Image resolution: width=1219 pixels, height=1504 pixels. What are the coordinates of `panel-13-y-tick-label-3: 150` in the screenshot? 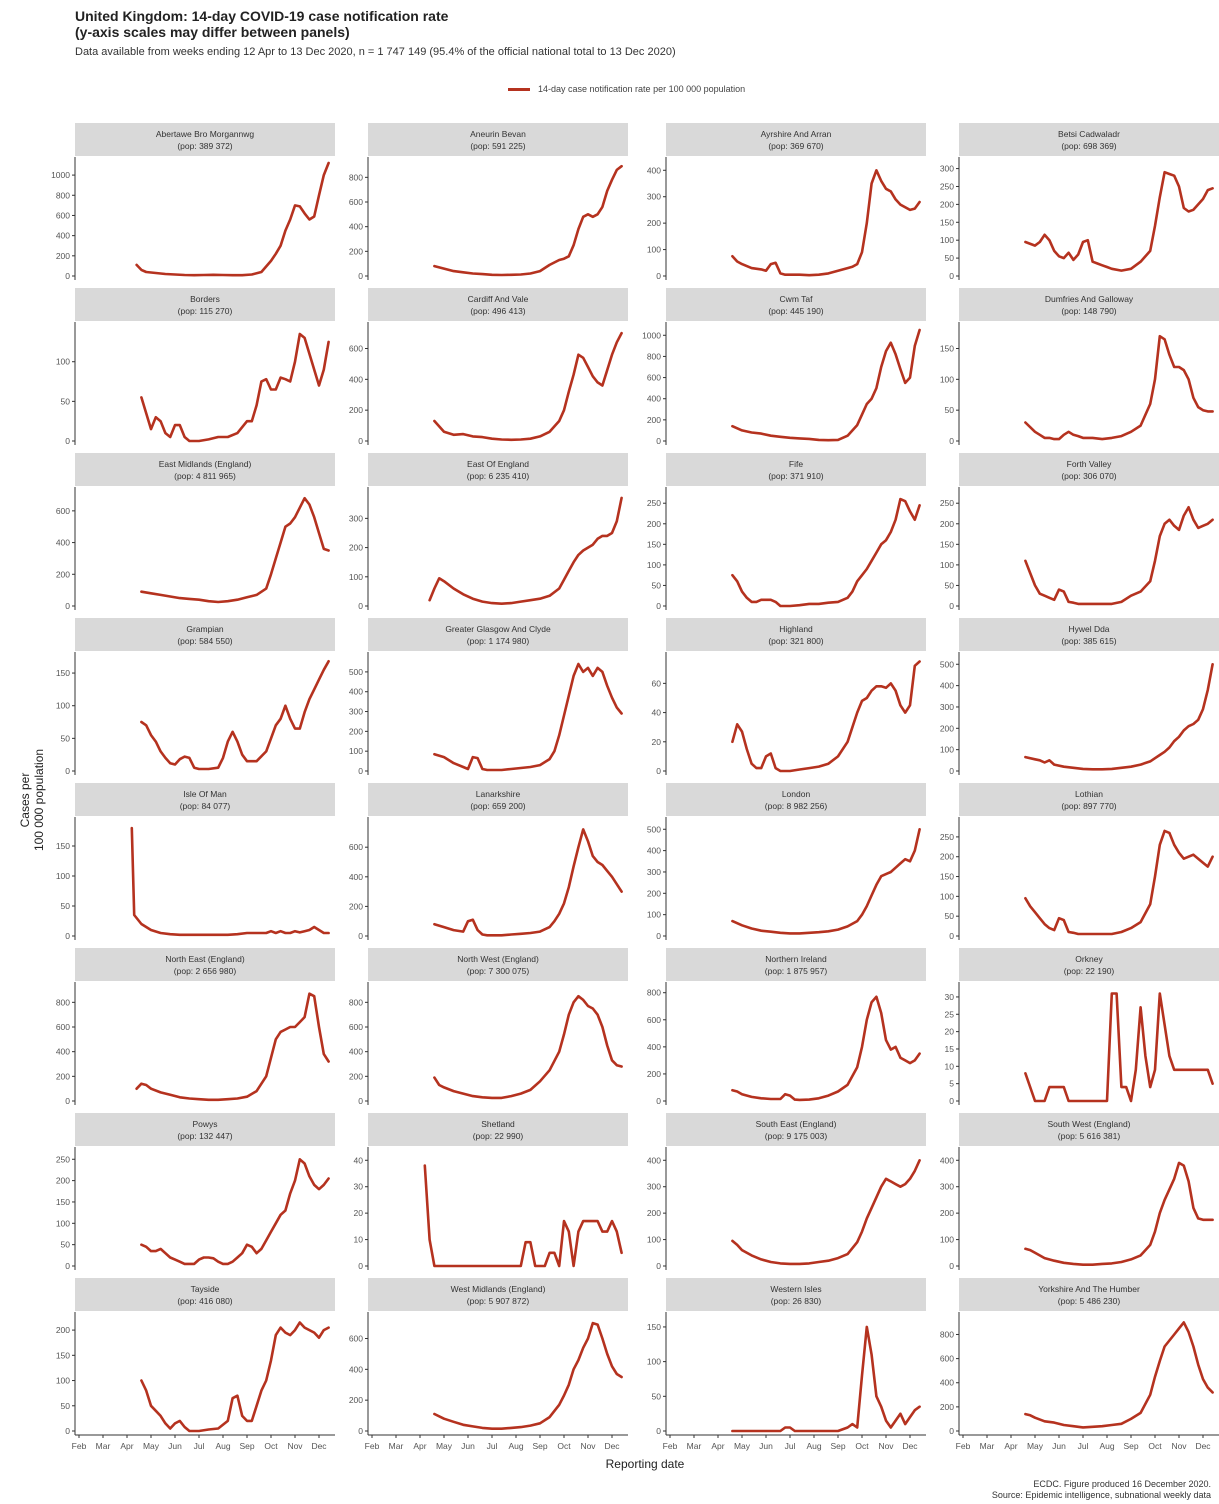 It's located at (63, 673).